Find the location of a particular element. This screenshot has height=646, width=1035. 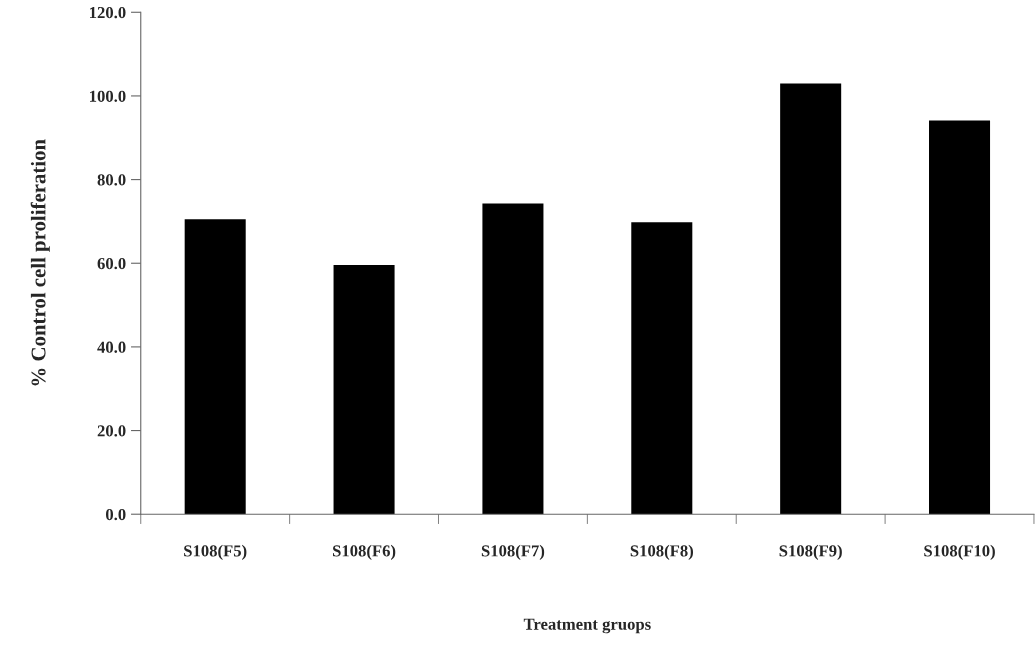

x-tick-label: S108(F5) is located at coordinates (215, 552).